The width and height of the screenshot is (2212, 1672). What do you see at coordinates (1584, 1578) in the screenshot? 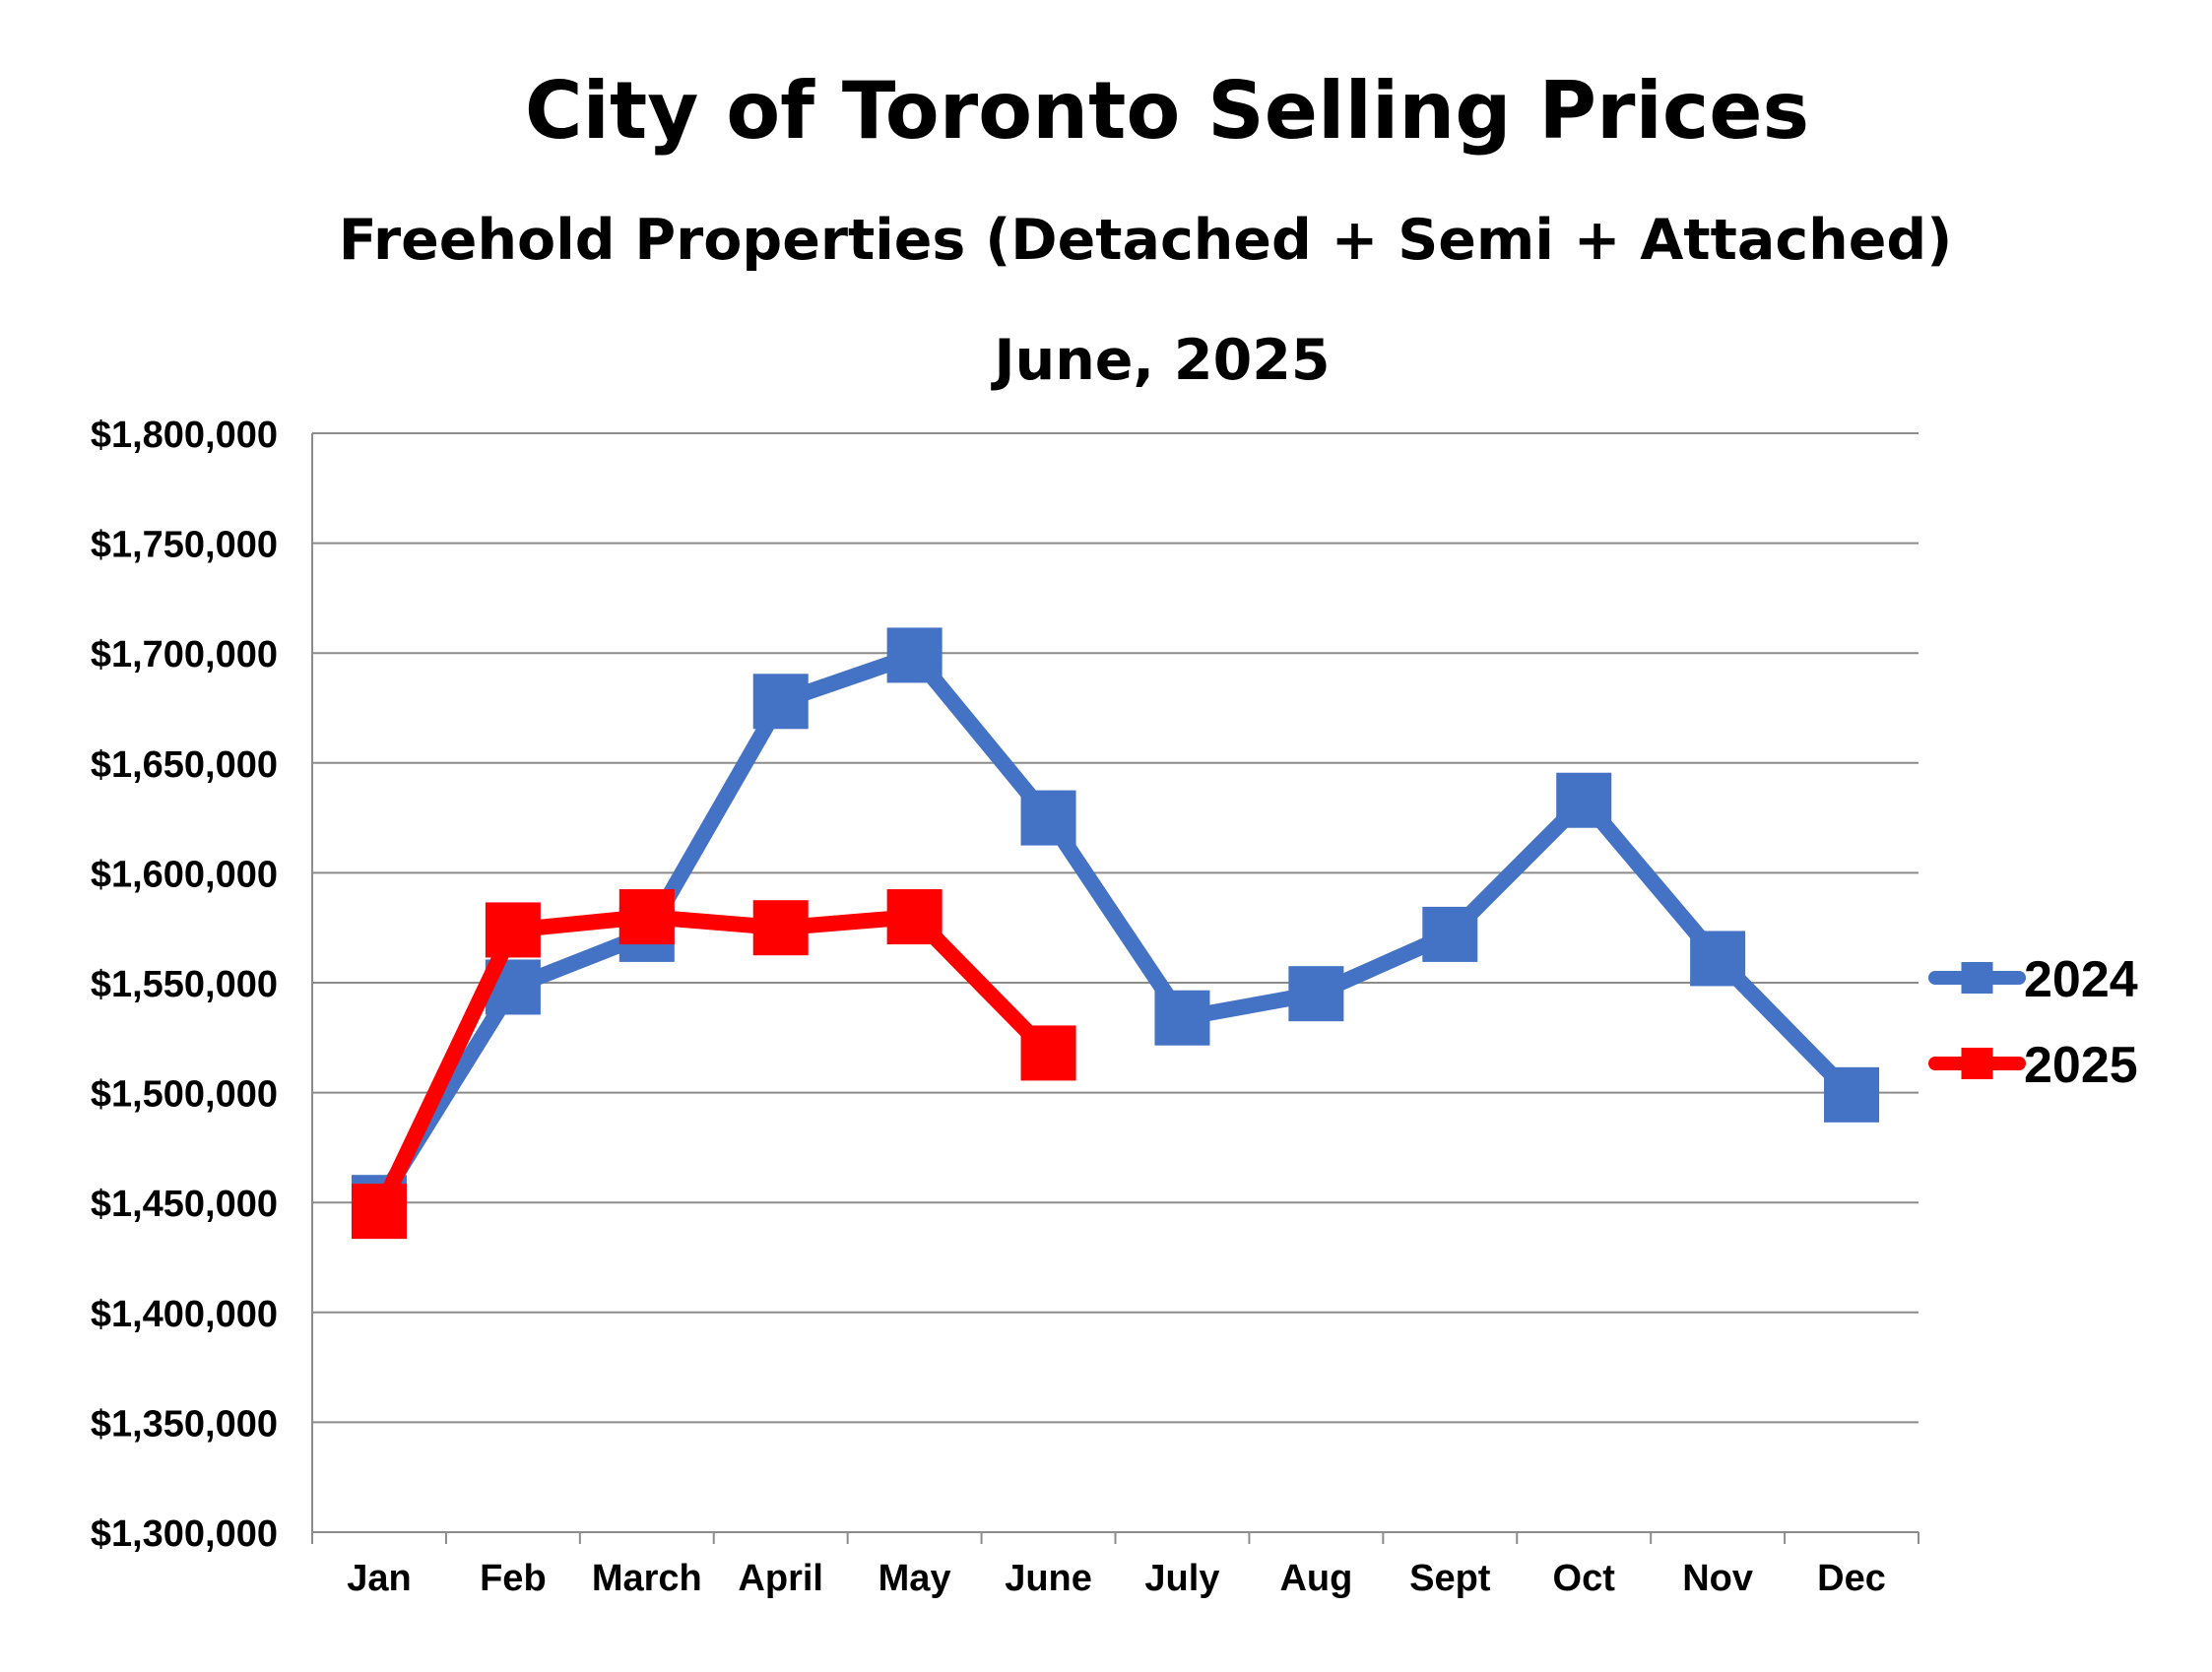
I see `x-tick-label: Oct` at bounding box center [1584, 1578].